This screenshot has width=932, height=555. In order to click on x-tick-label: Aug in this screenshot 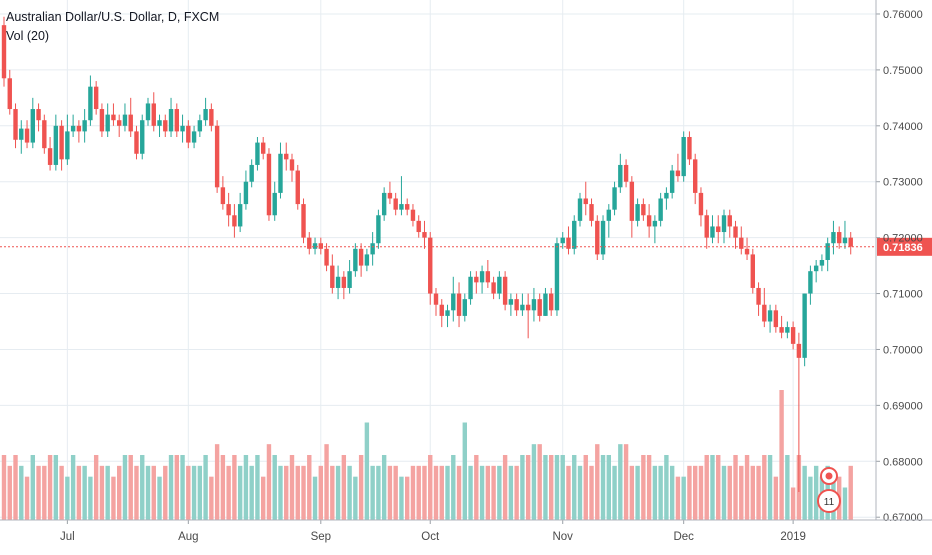, I will do `click(188, 537)`.